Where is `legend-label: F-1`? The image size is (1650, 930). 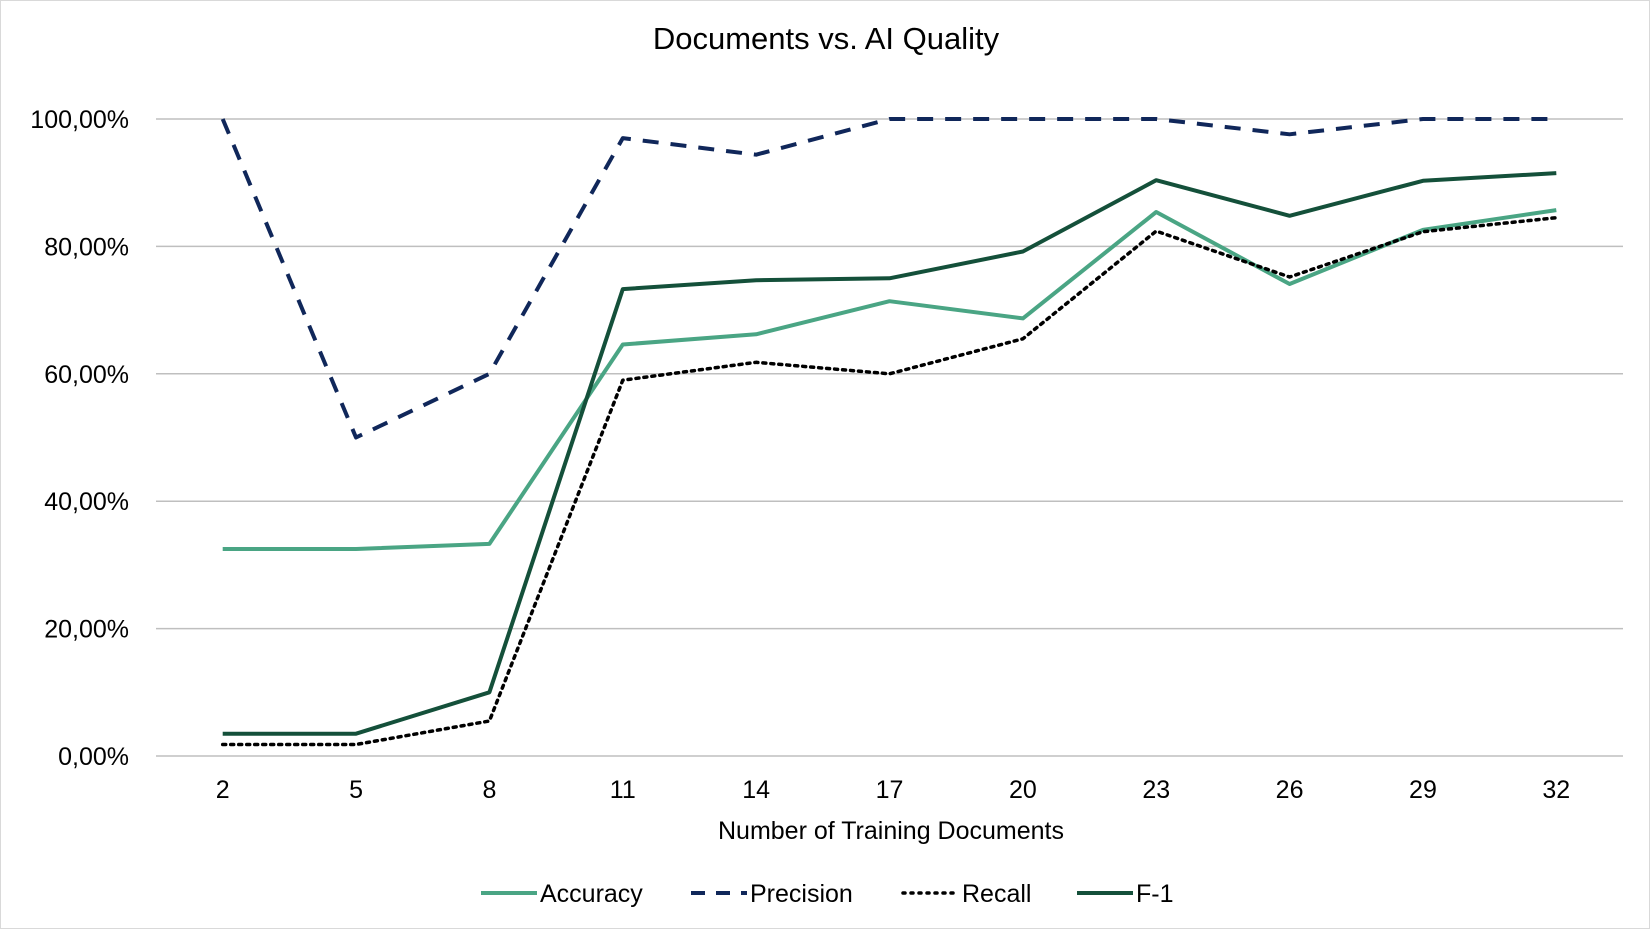
legend-label: F-1 is located at coordinates (1155, 894).